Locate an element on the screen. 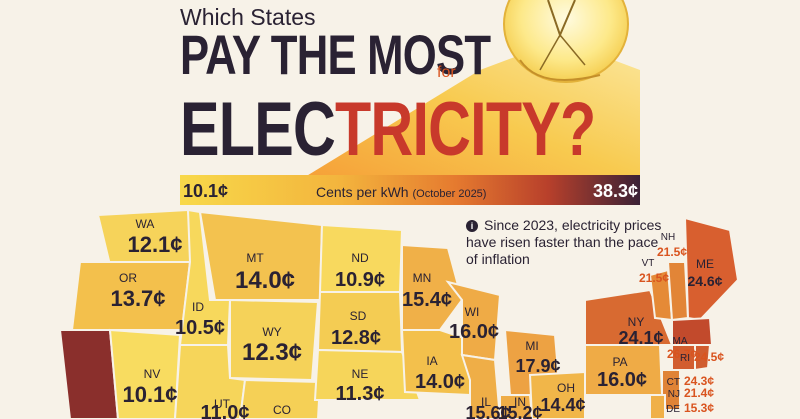 The height and width of the screenshot is (419, 800). state-value-il: 15.6¢ is located at coordinates (487, 411).